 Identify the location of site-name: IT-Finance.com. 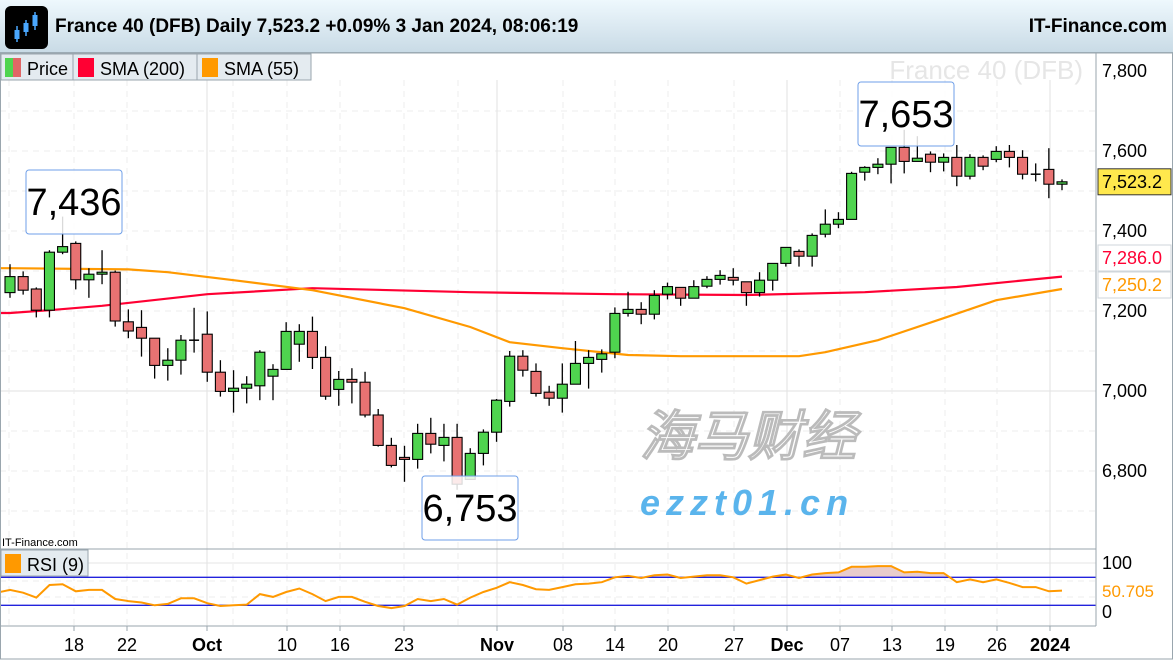
(1097, 26).